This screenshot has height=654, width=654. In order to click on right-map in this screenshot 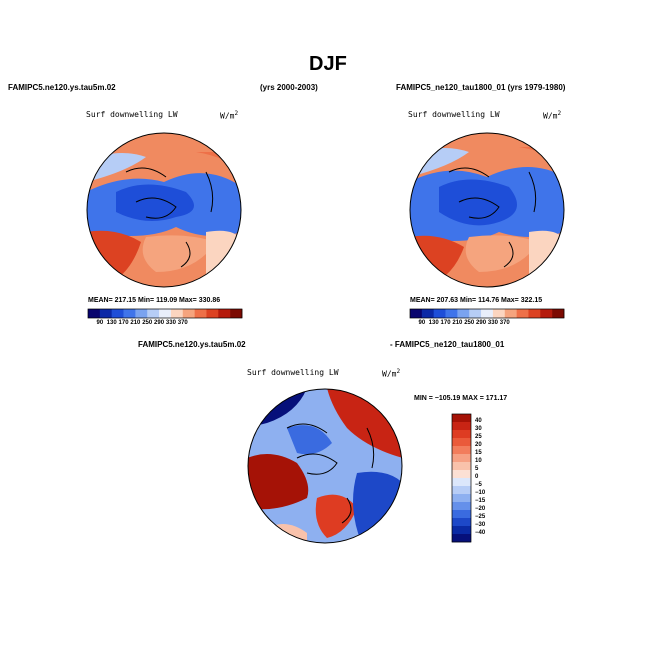, I will do `click(487, 210)`.